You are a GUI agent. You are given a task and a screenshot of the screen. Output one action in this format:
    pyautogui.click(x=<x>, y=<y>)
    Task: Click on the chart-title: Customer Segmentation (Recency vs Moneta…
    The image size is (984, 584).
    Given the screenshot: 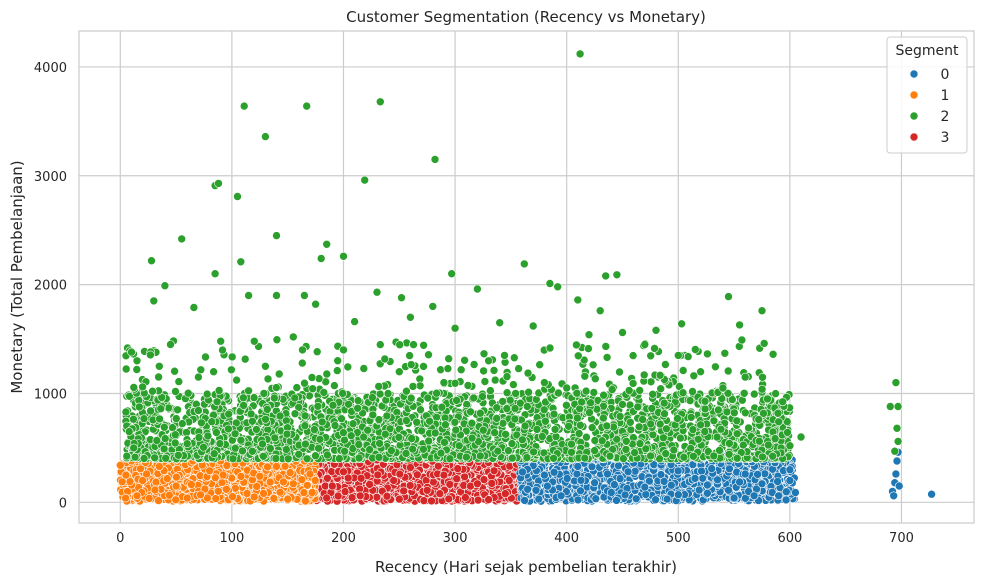 What is the action you would take?
    pyautogui.click(x=526, y=17)
    